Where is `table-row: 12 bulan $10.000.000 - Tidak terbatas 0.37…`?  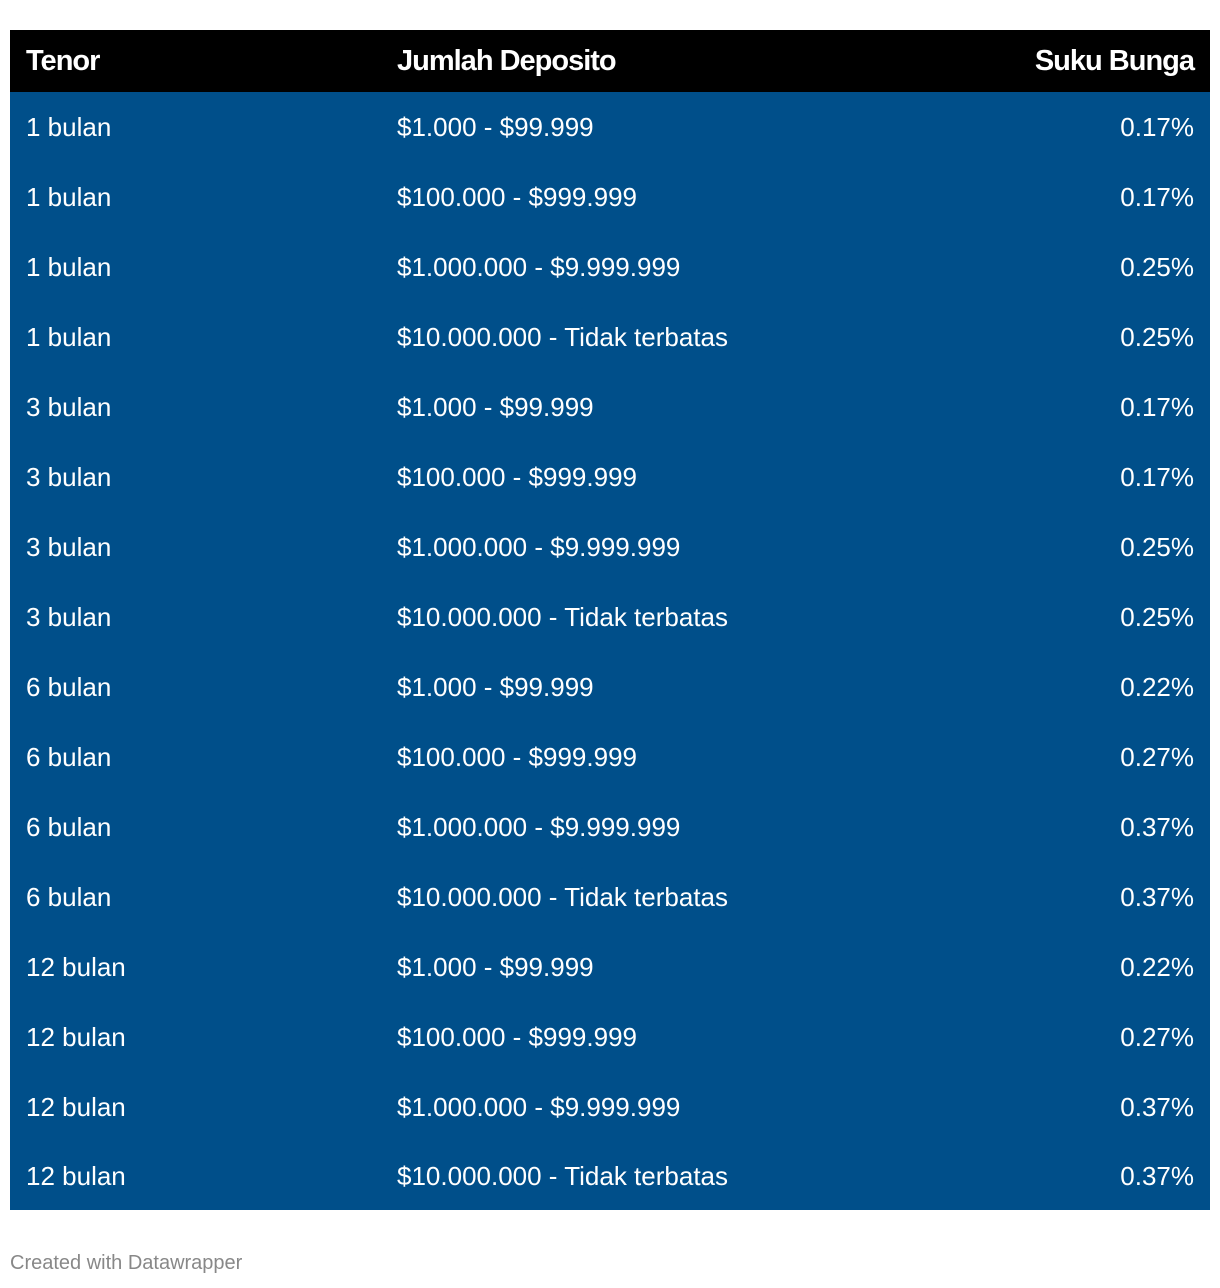 table-row: 12 bulan $10.000.000 - Tidak terbatas 0.37… is located at coordinates (610, 1176).